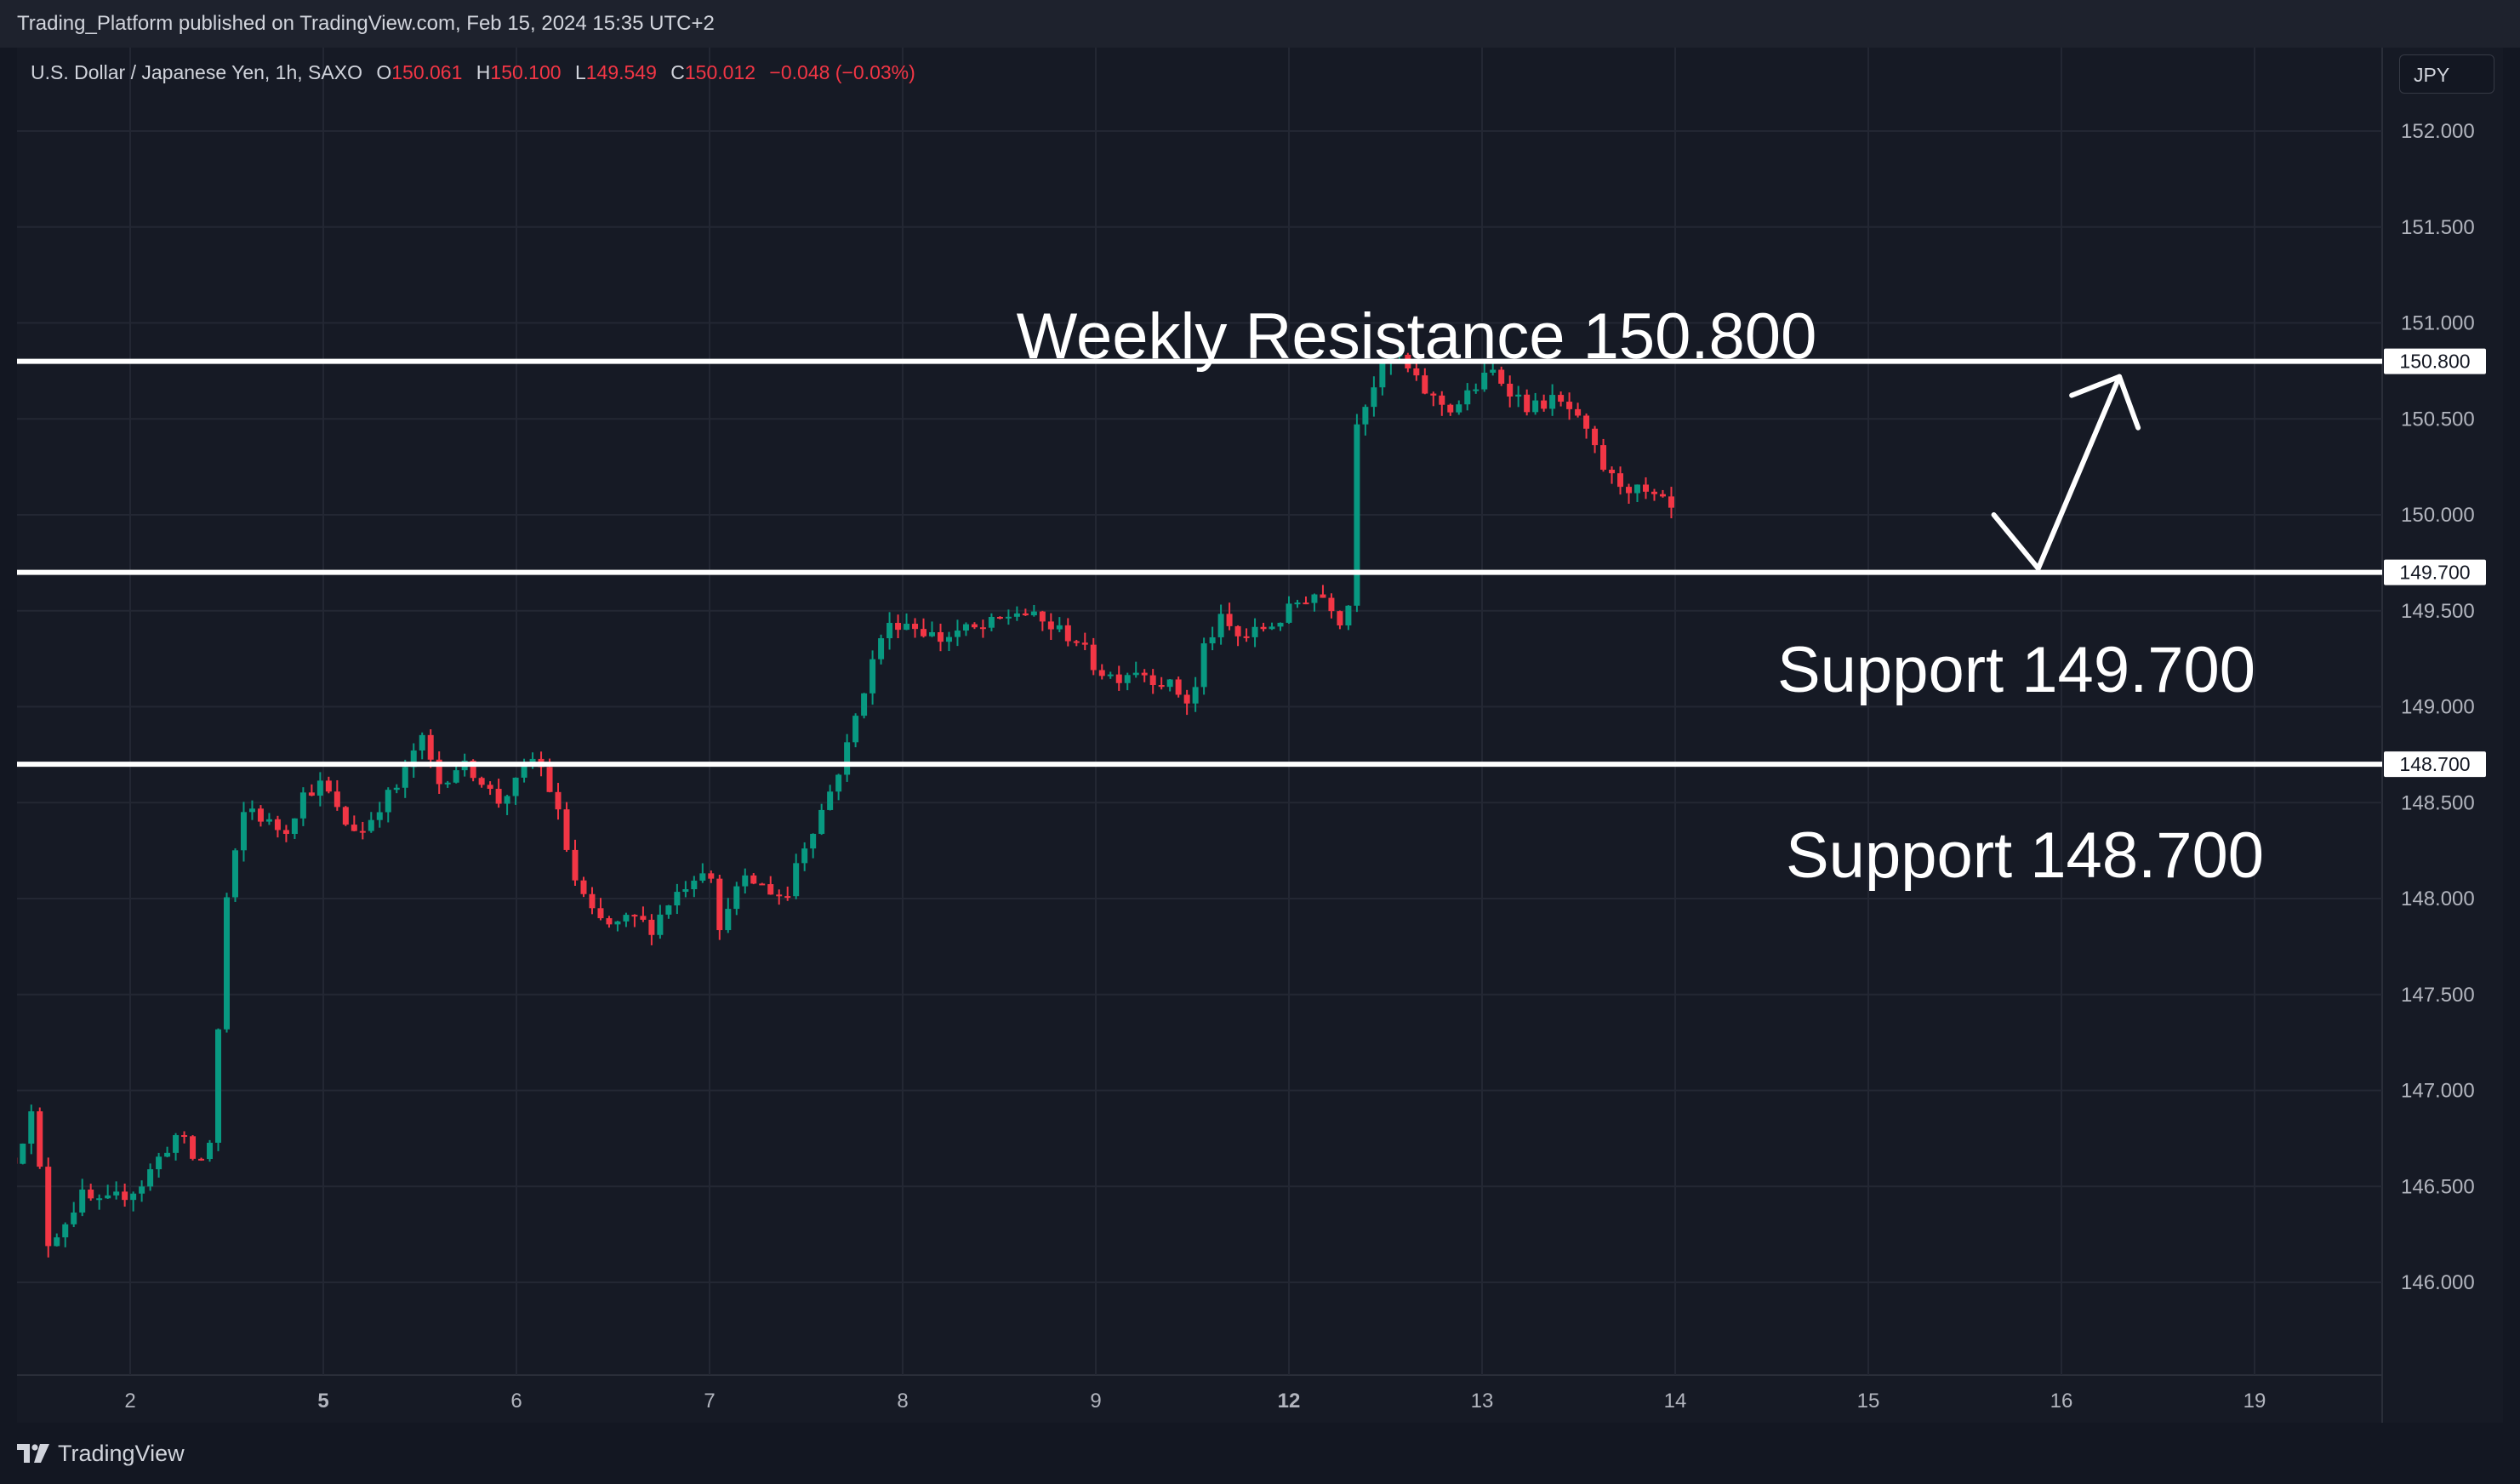 The height and width of the screenshot is (1484, 2520). Describe the element at coordinates (709, 1401) in the screenshot. I see `x-tick-label: 7` at that location.